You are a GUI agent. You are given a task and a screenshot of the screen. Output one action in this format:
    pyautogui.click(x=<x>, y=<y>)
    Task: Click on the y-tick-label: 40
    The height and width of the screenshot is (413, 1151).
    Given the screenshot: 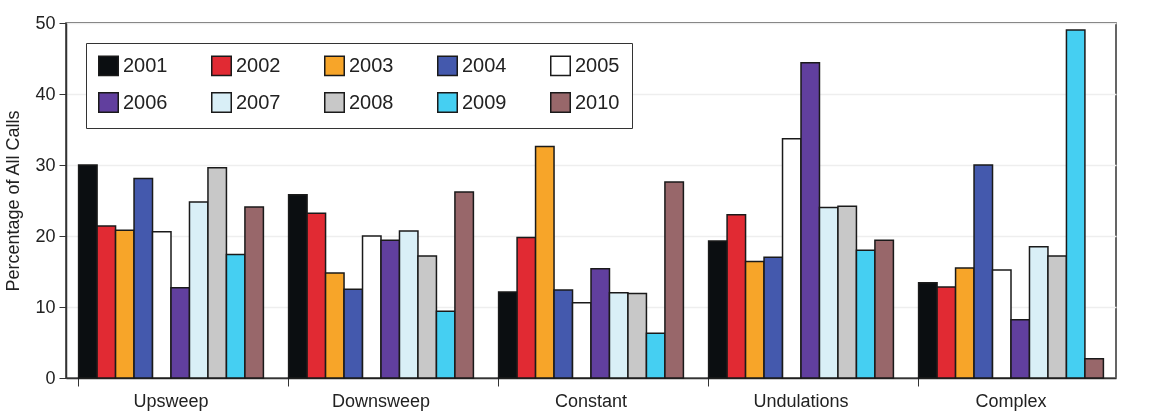 What is the action you would take?
    pyautogui.click(x=45, y=93)
    